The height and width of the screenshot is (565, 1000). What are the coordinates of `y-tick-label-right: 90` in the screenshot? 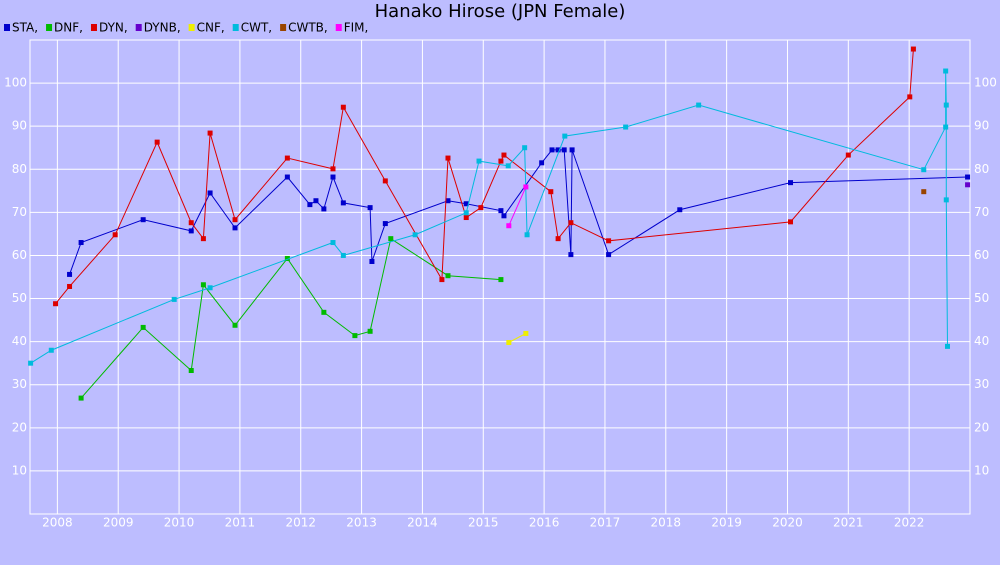 It's located at (981, 126).